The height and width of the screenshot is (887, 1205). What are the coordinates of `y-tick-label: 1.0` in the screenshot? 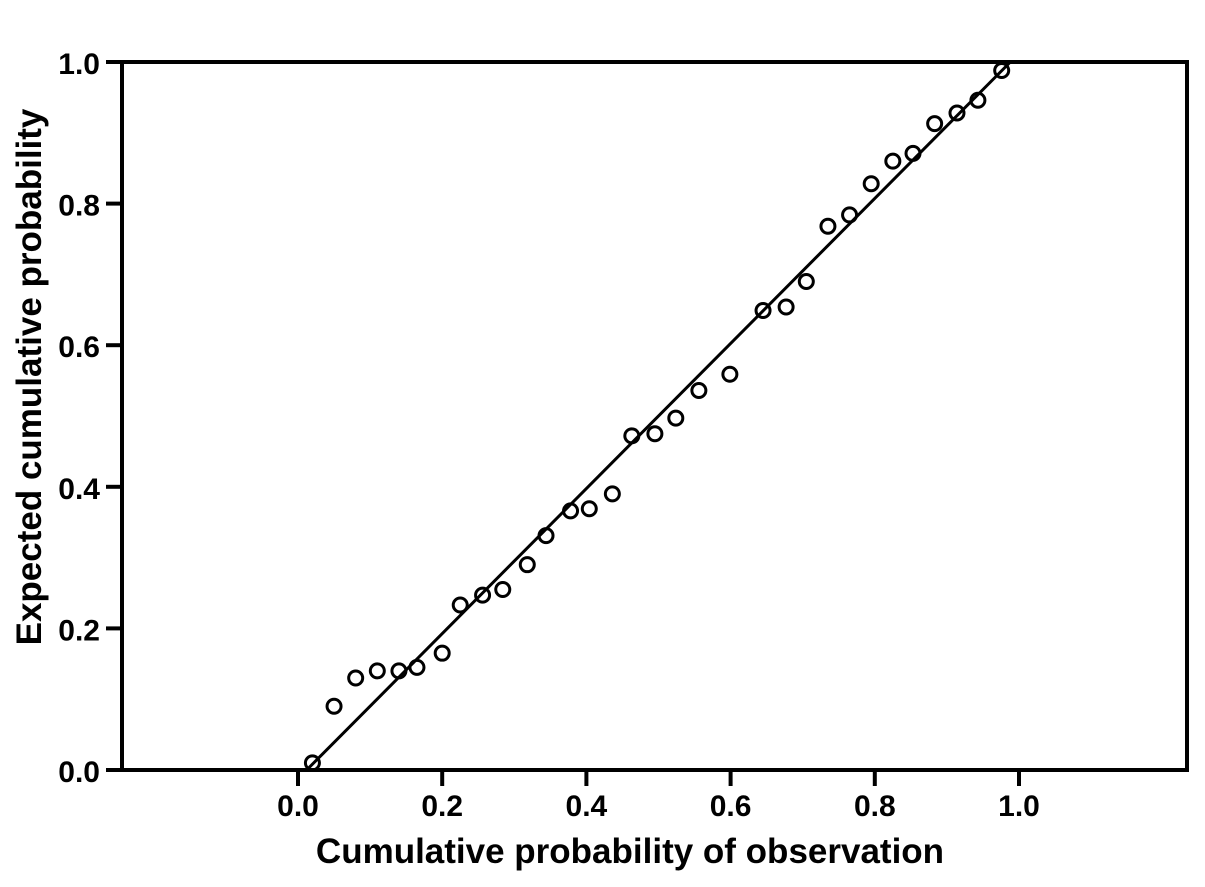 It's located at (79, 64).